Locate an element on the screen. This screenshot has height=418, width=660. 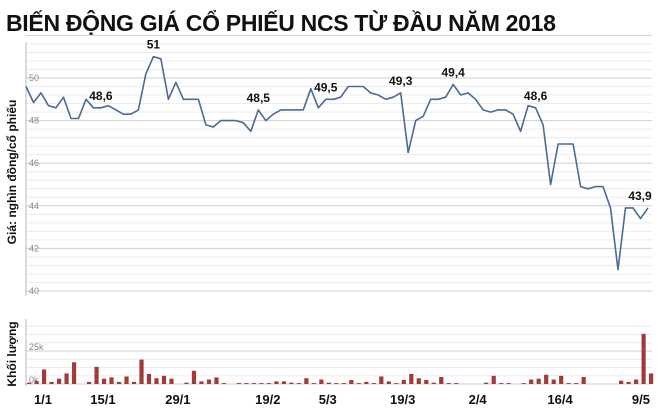
data-label: 43,9 is located at coordinates (640, 196).